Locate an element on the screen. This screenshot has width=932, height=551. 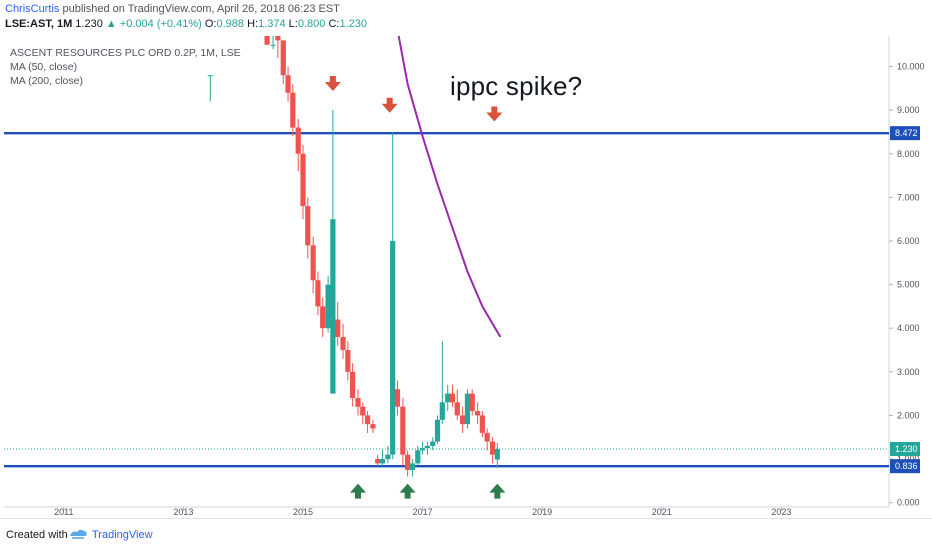
high-value: 1.374 is located at coordinates (272, 24).